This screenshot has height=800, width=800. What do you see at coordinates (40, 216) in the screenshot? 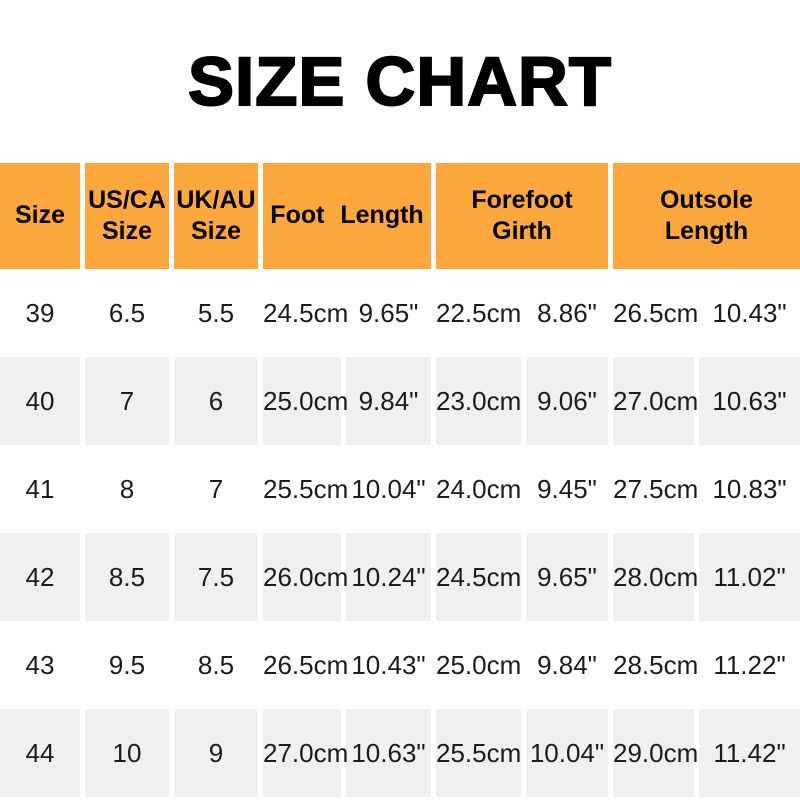
I see `header-cell-size: Size` at bounding box center [40, 216].